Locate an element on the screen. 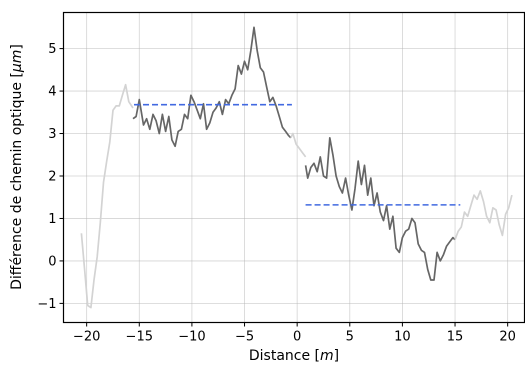 The width and height of the screenshot is (525, 365). x-tick-label: −10 is located at coordinates (191, 337).